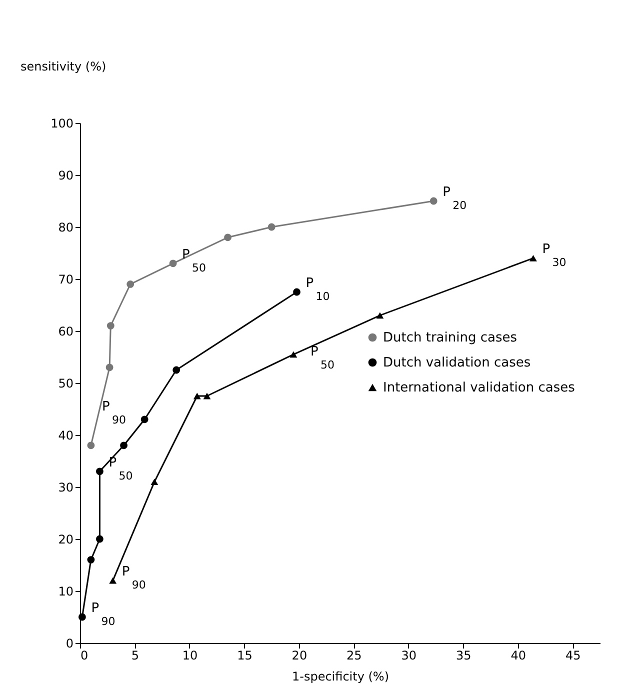 This screenshot has width=639, height=688. I want to click on y-tick-label: 50, so click(66, 383).